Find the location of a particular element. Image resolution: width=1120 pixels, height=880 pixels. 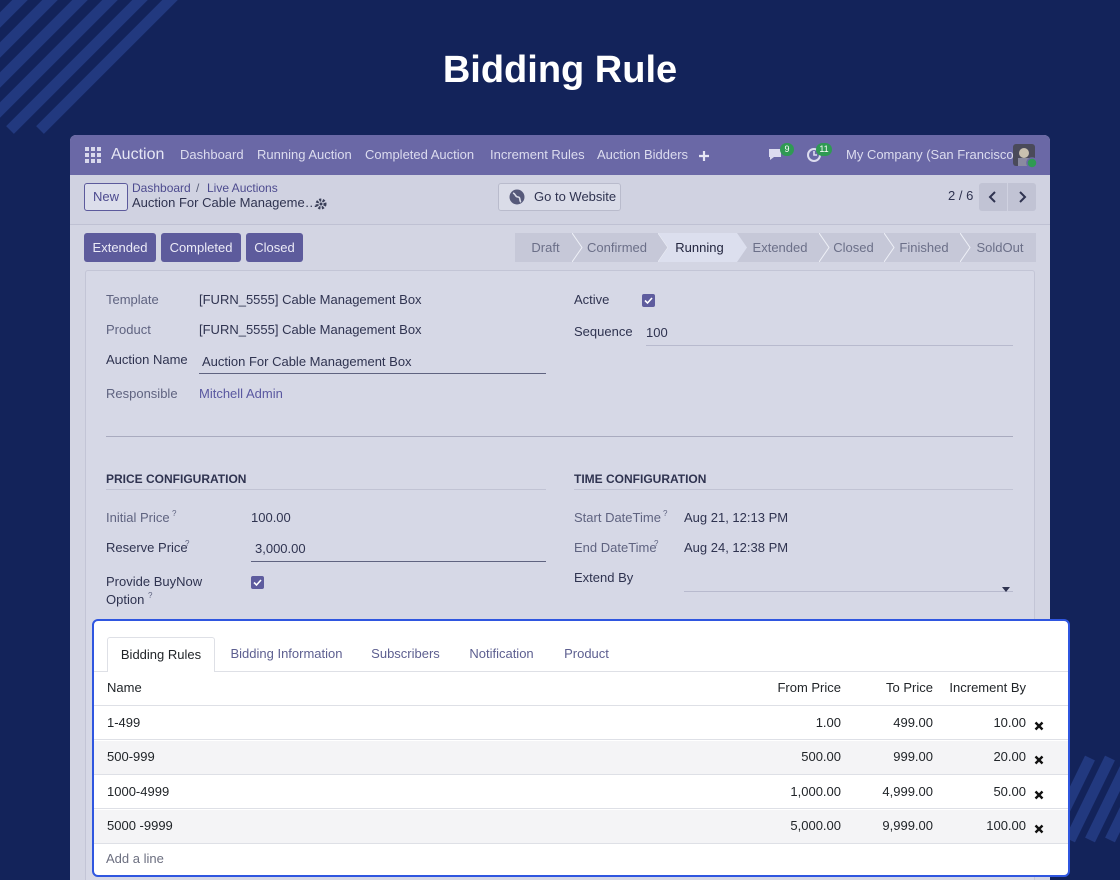

column-header: From Price is located at coordinates (809, 687).